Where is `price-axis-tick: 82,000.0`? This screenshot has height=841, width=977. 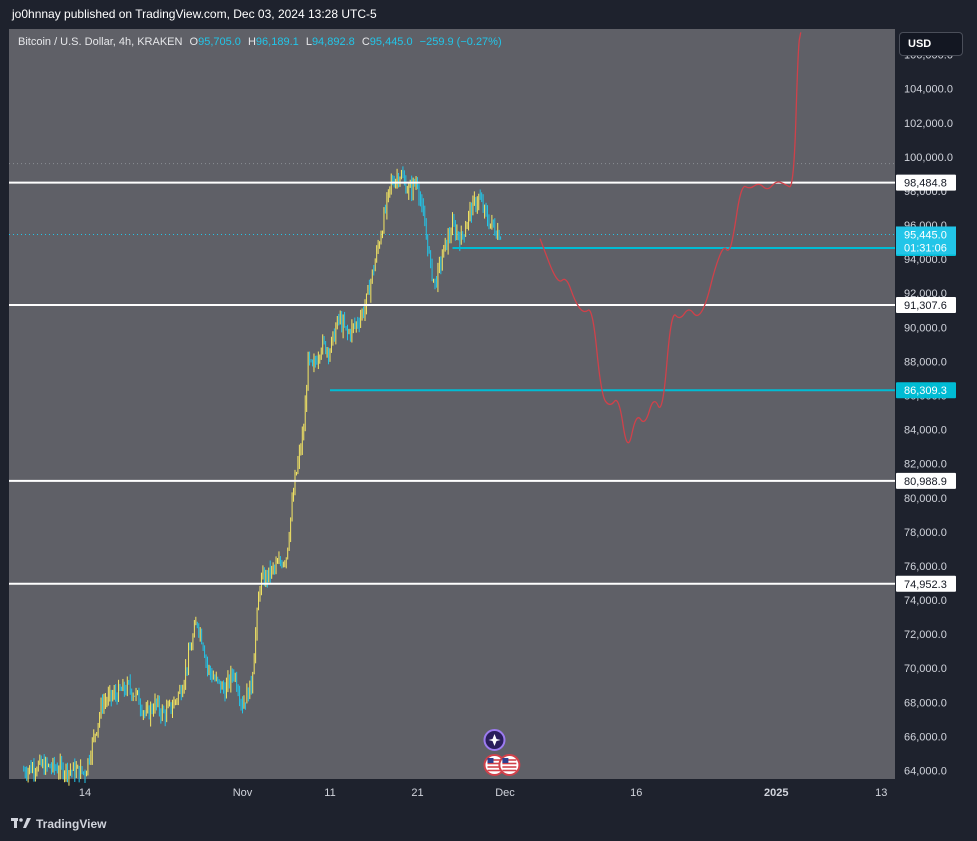 price-axis-tick: 82,000.0 is located at coordinates (925, 465).